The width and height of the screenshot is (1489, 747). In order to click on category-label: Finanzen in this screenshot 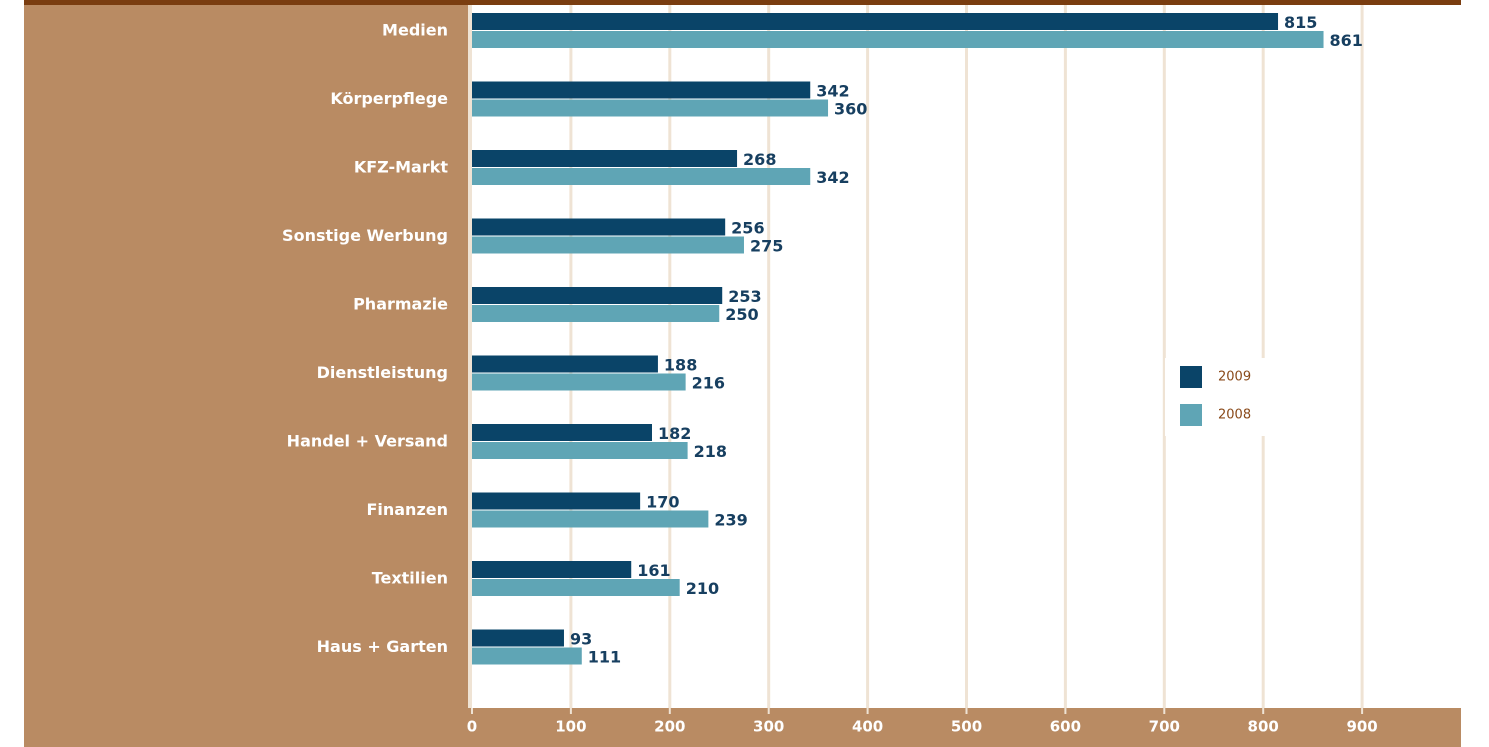, I will do `click(407, 509)`.